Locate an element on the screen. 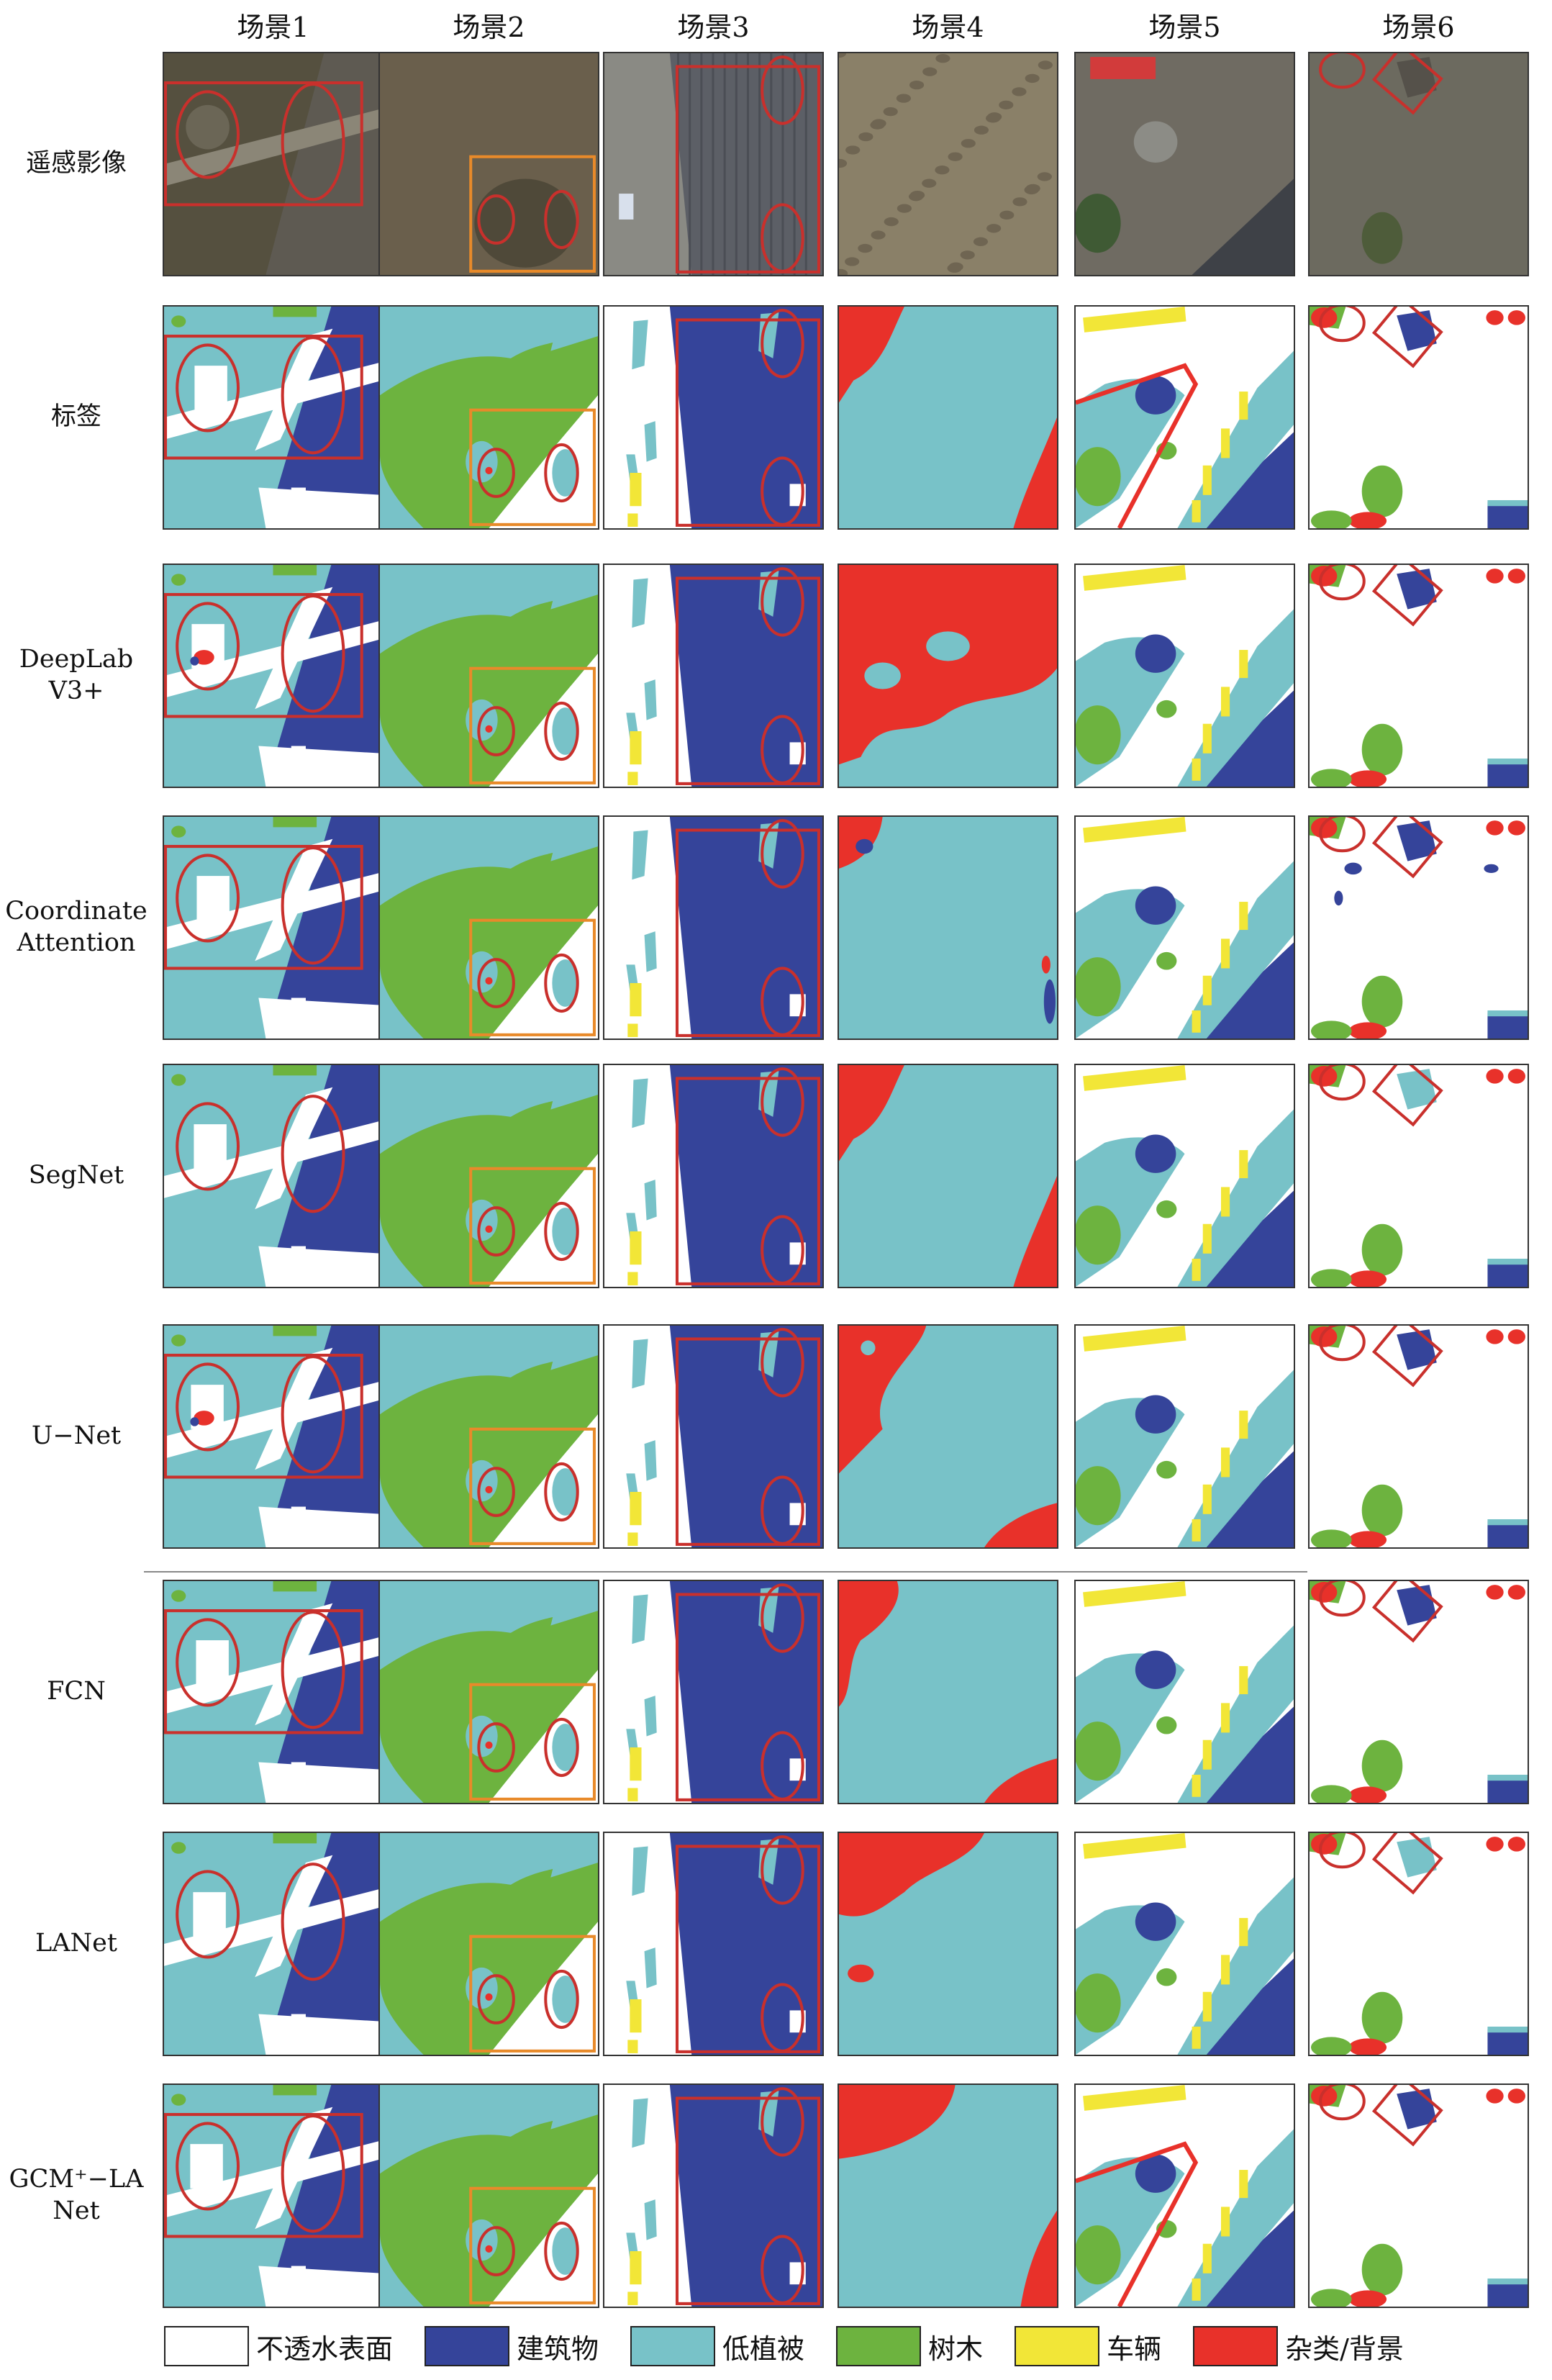 This screenshot has width=1552, height=2380. segmentation-map-r6-c3 is located at coordinates (713, 1436).